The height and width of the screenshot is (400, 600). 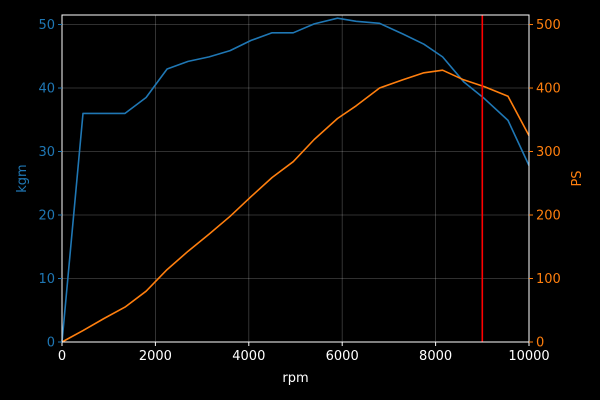 What do you see at coordinates (51, 343) in the screenshot?
I see `y-left-tick-label: 0` at bounding box center [51, 343].